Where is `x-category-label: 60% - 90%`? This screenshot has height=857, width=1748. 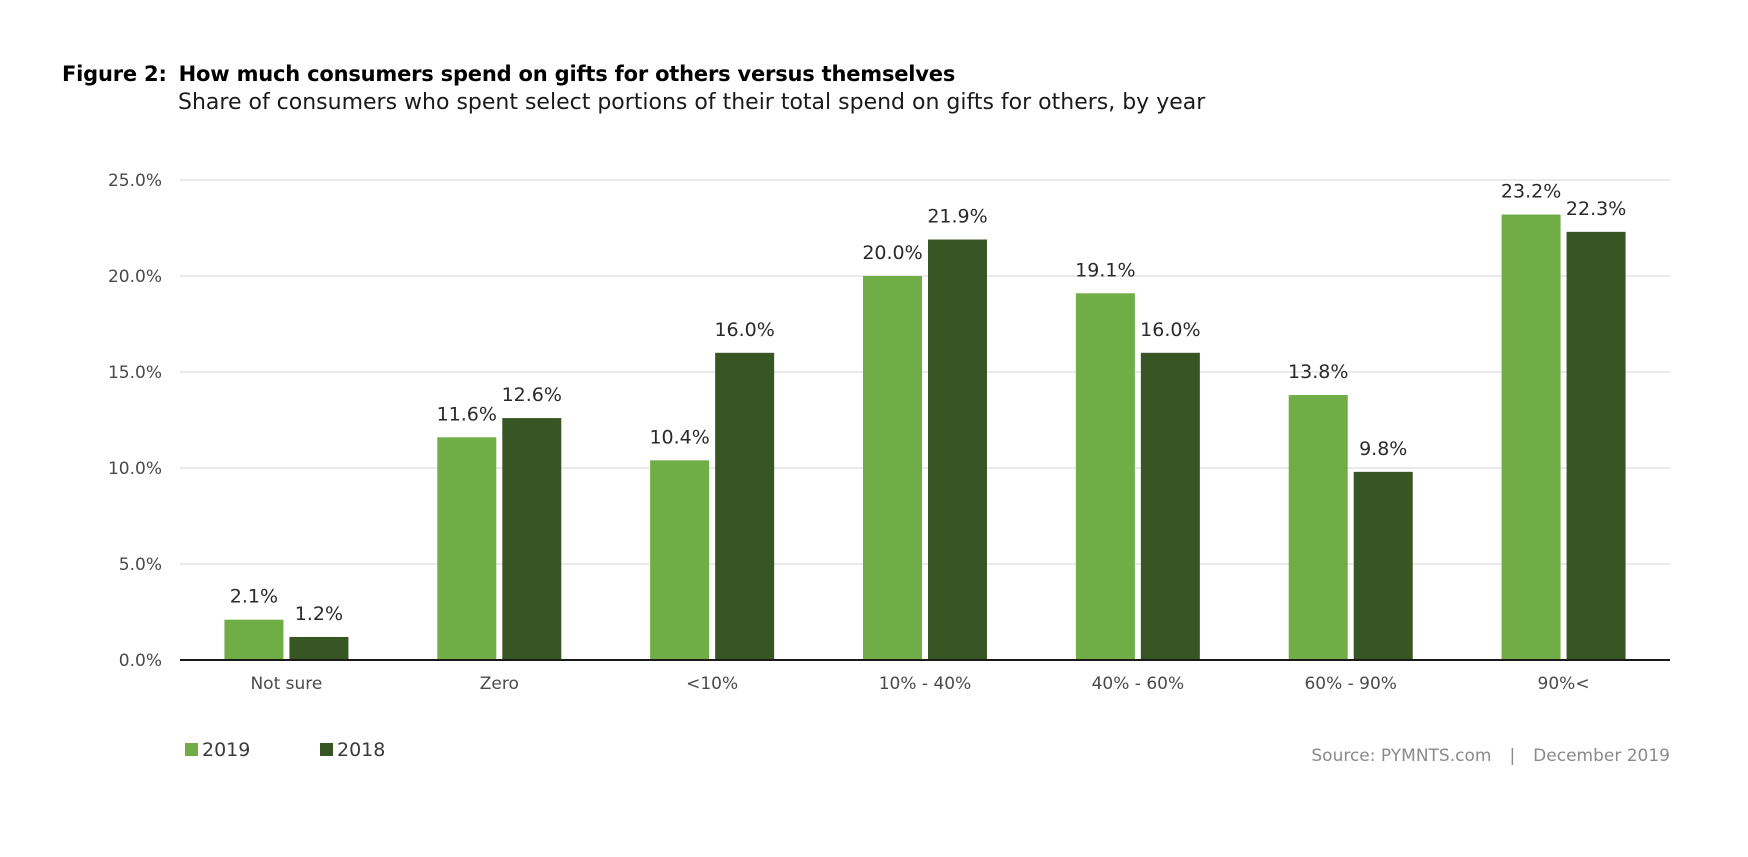 x-category-label: 60% - 90% is located at coordinates (1350, 684).